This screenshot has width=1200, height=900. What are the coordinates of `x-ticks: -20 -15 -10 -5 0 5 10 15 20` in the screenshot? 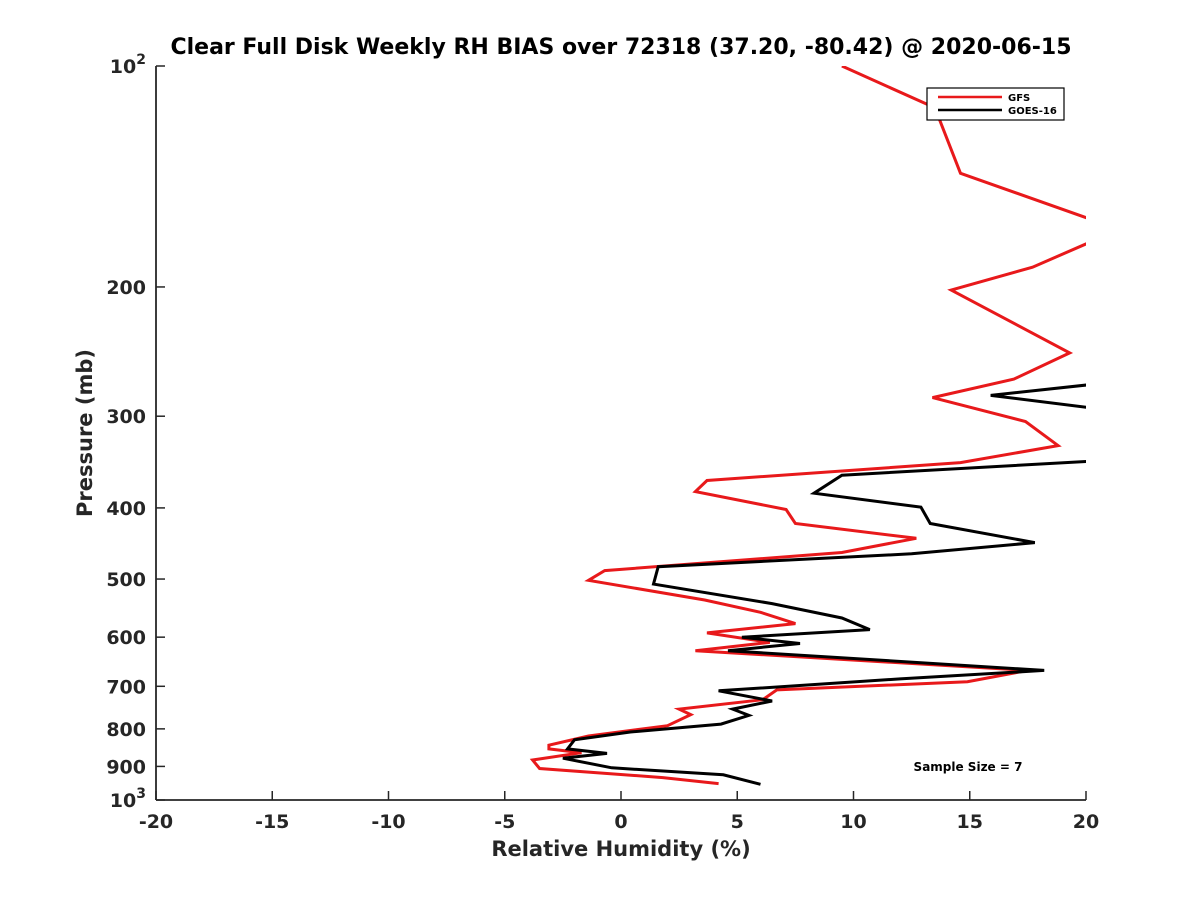 It's located at (619, 812).